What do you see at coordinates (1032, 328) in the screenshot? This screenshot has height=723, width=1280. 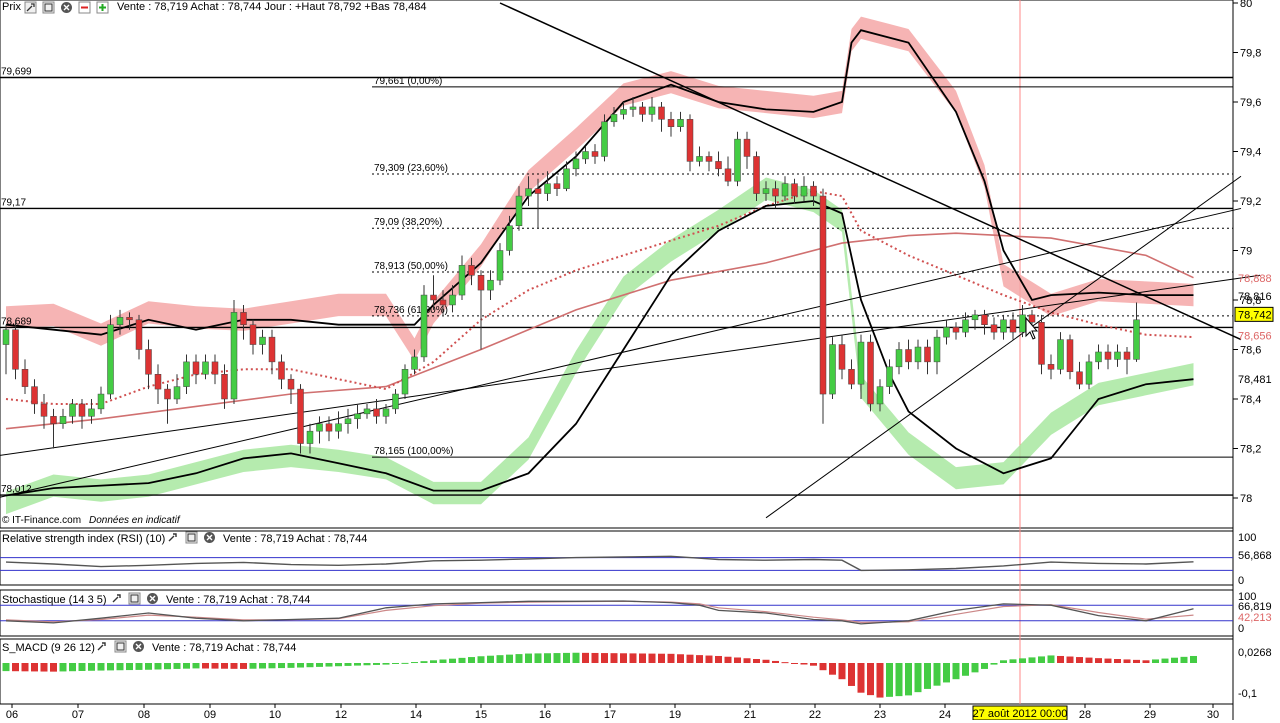 I see `mouse-cursor-icon` at bounding box center [1032, 328].